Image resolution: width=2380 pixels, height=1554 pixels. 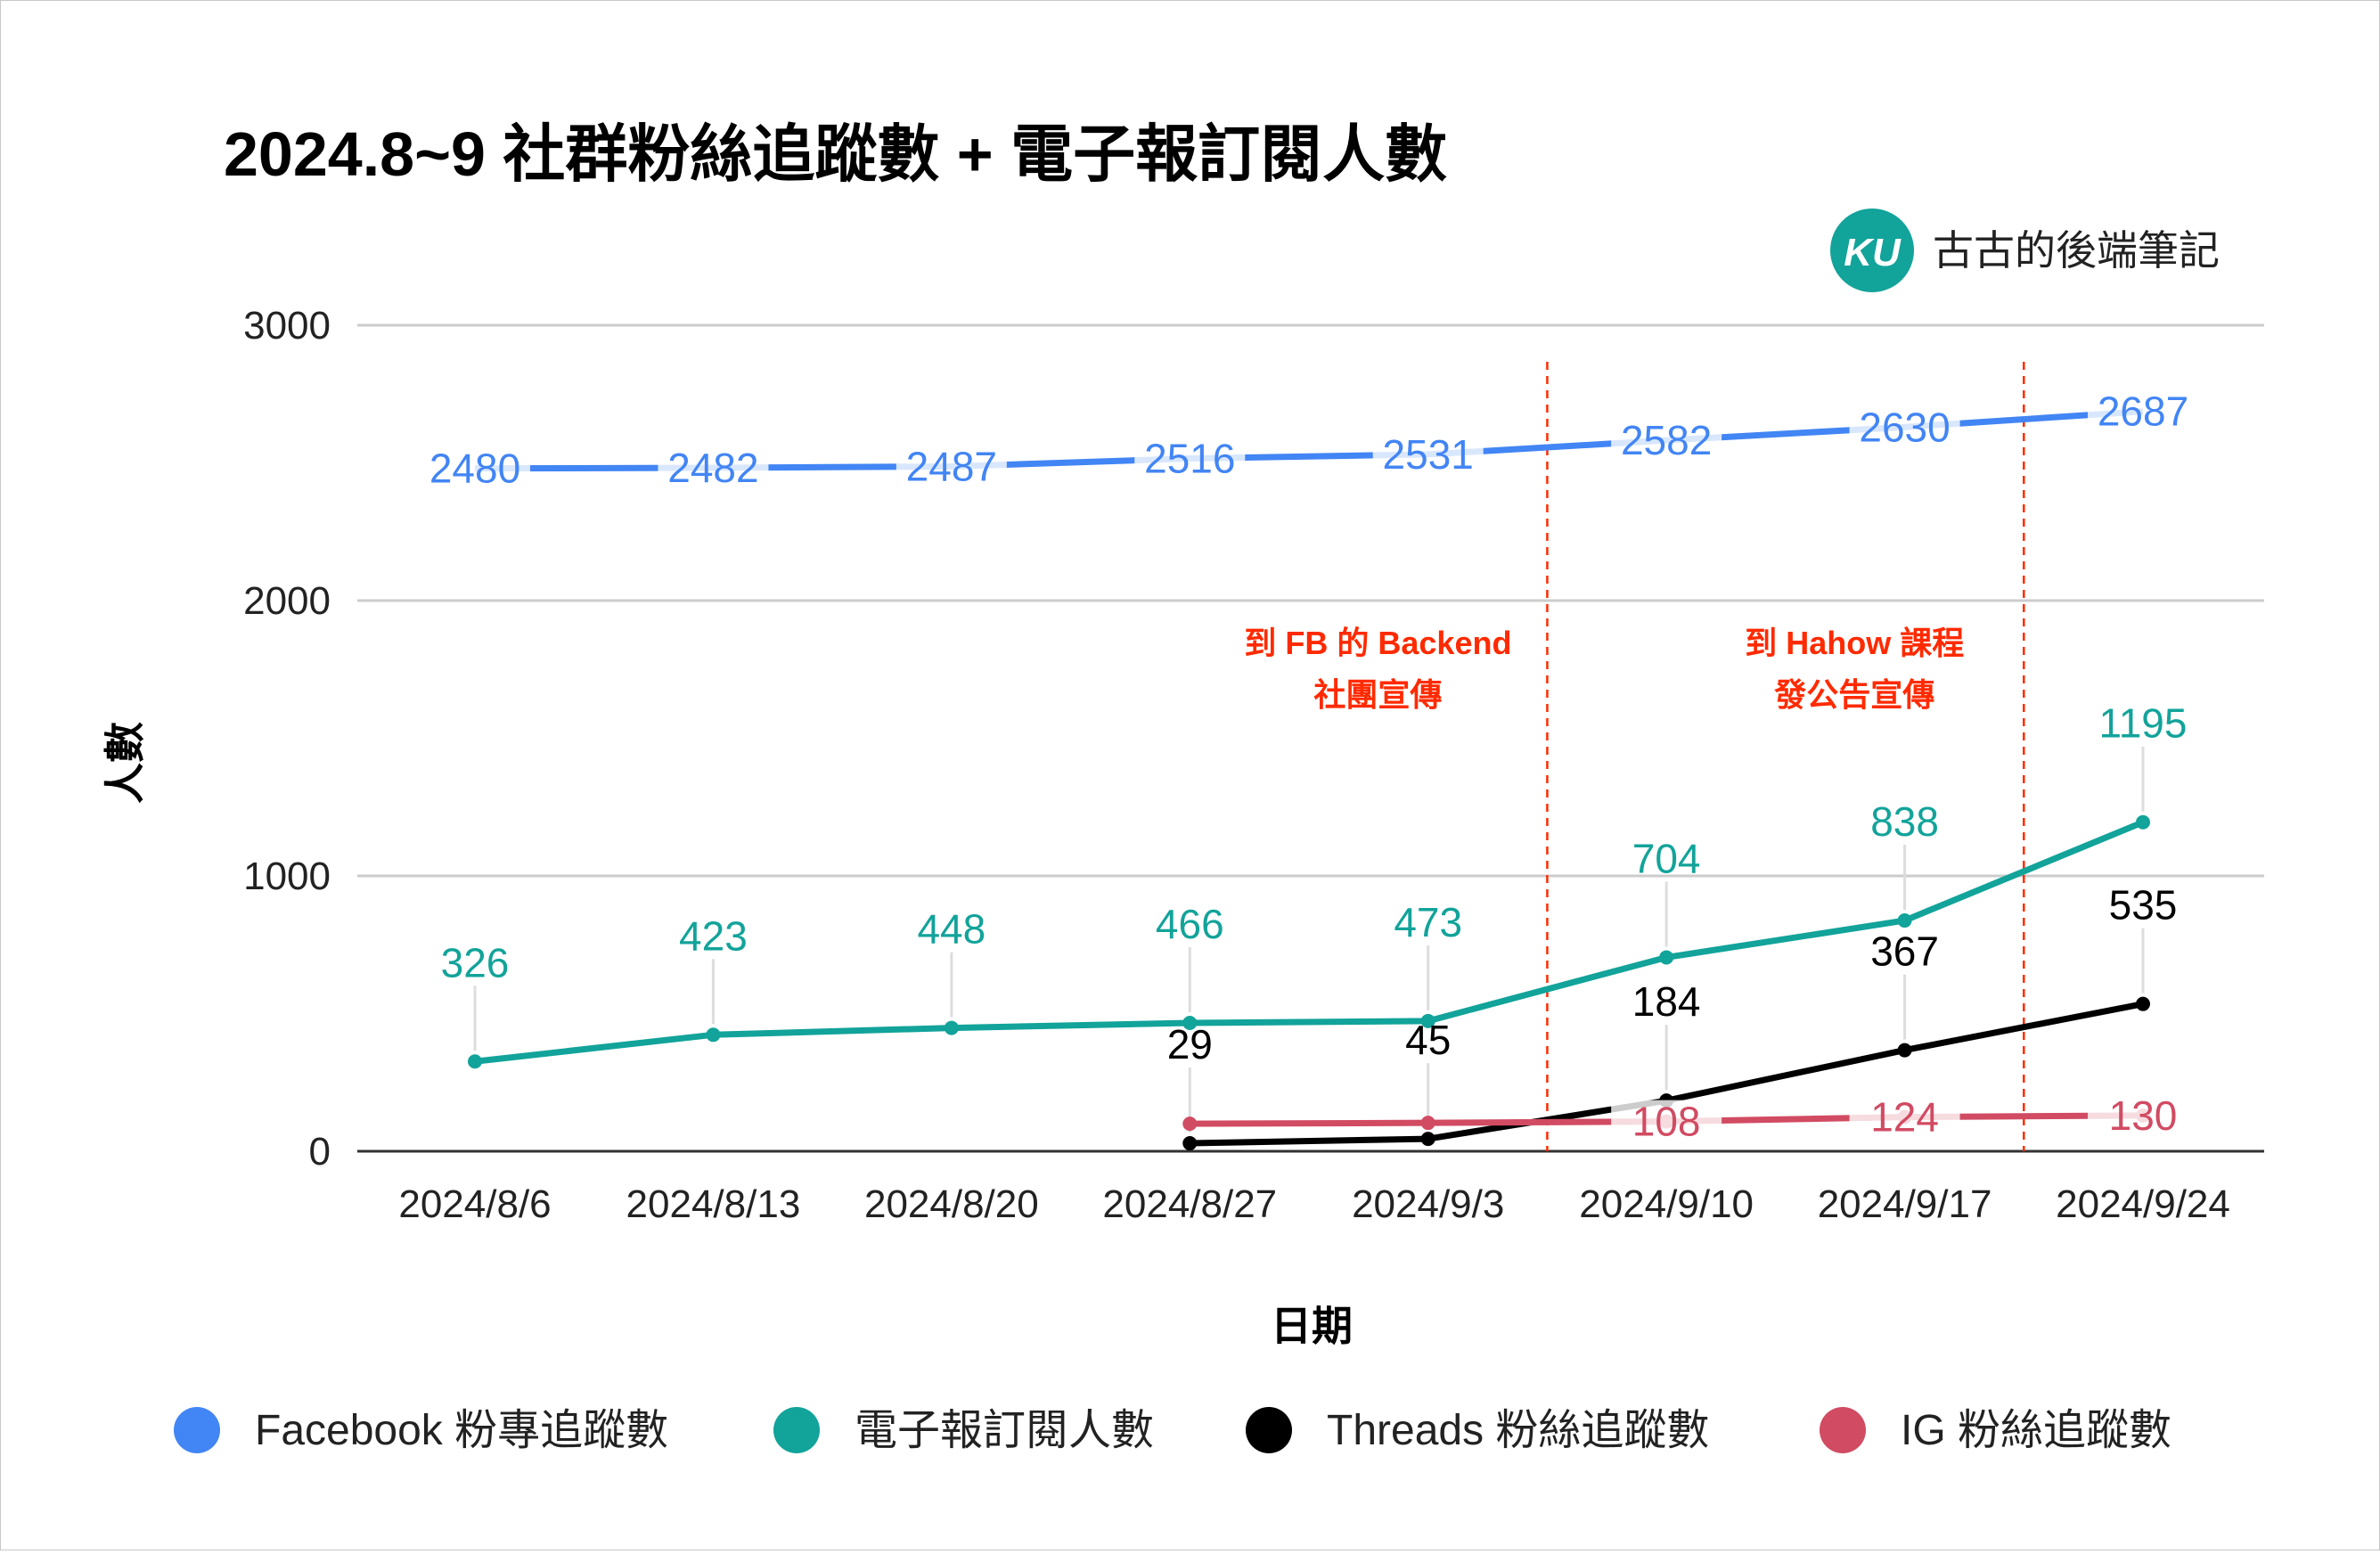 I want to click on x-tick-label: 2024/9/10, so click(x=1666, y=1204).